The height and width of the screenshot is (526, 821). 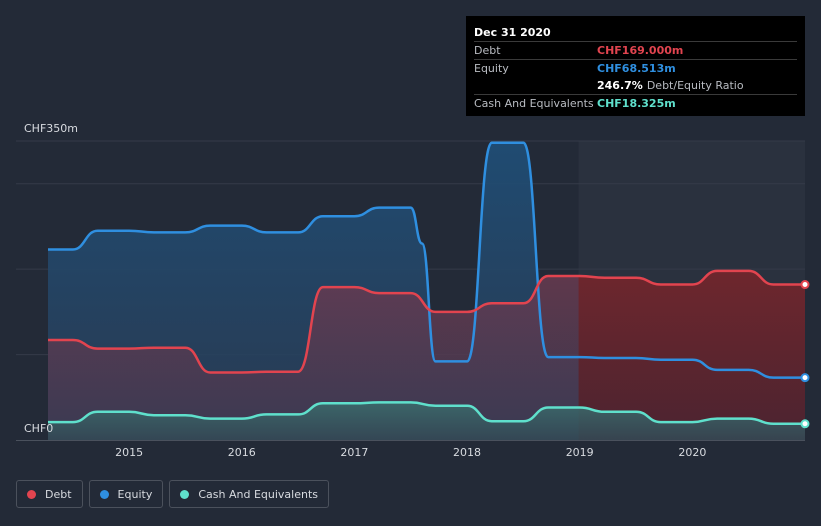 I want to click on tooltip-ratio-label, so click(x=535, y=85).